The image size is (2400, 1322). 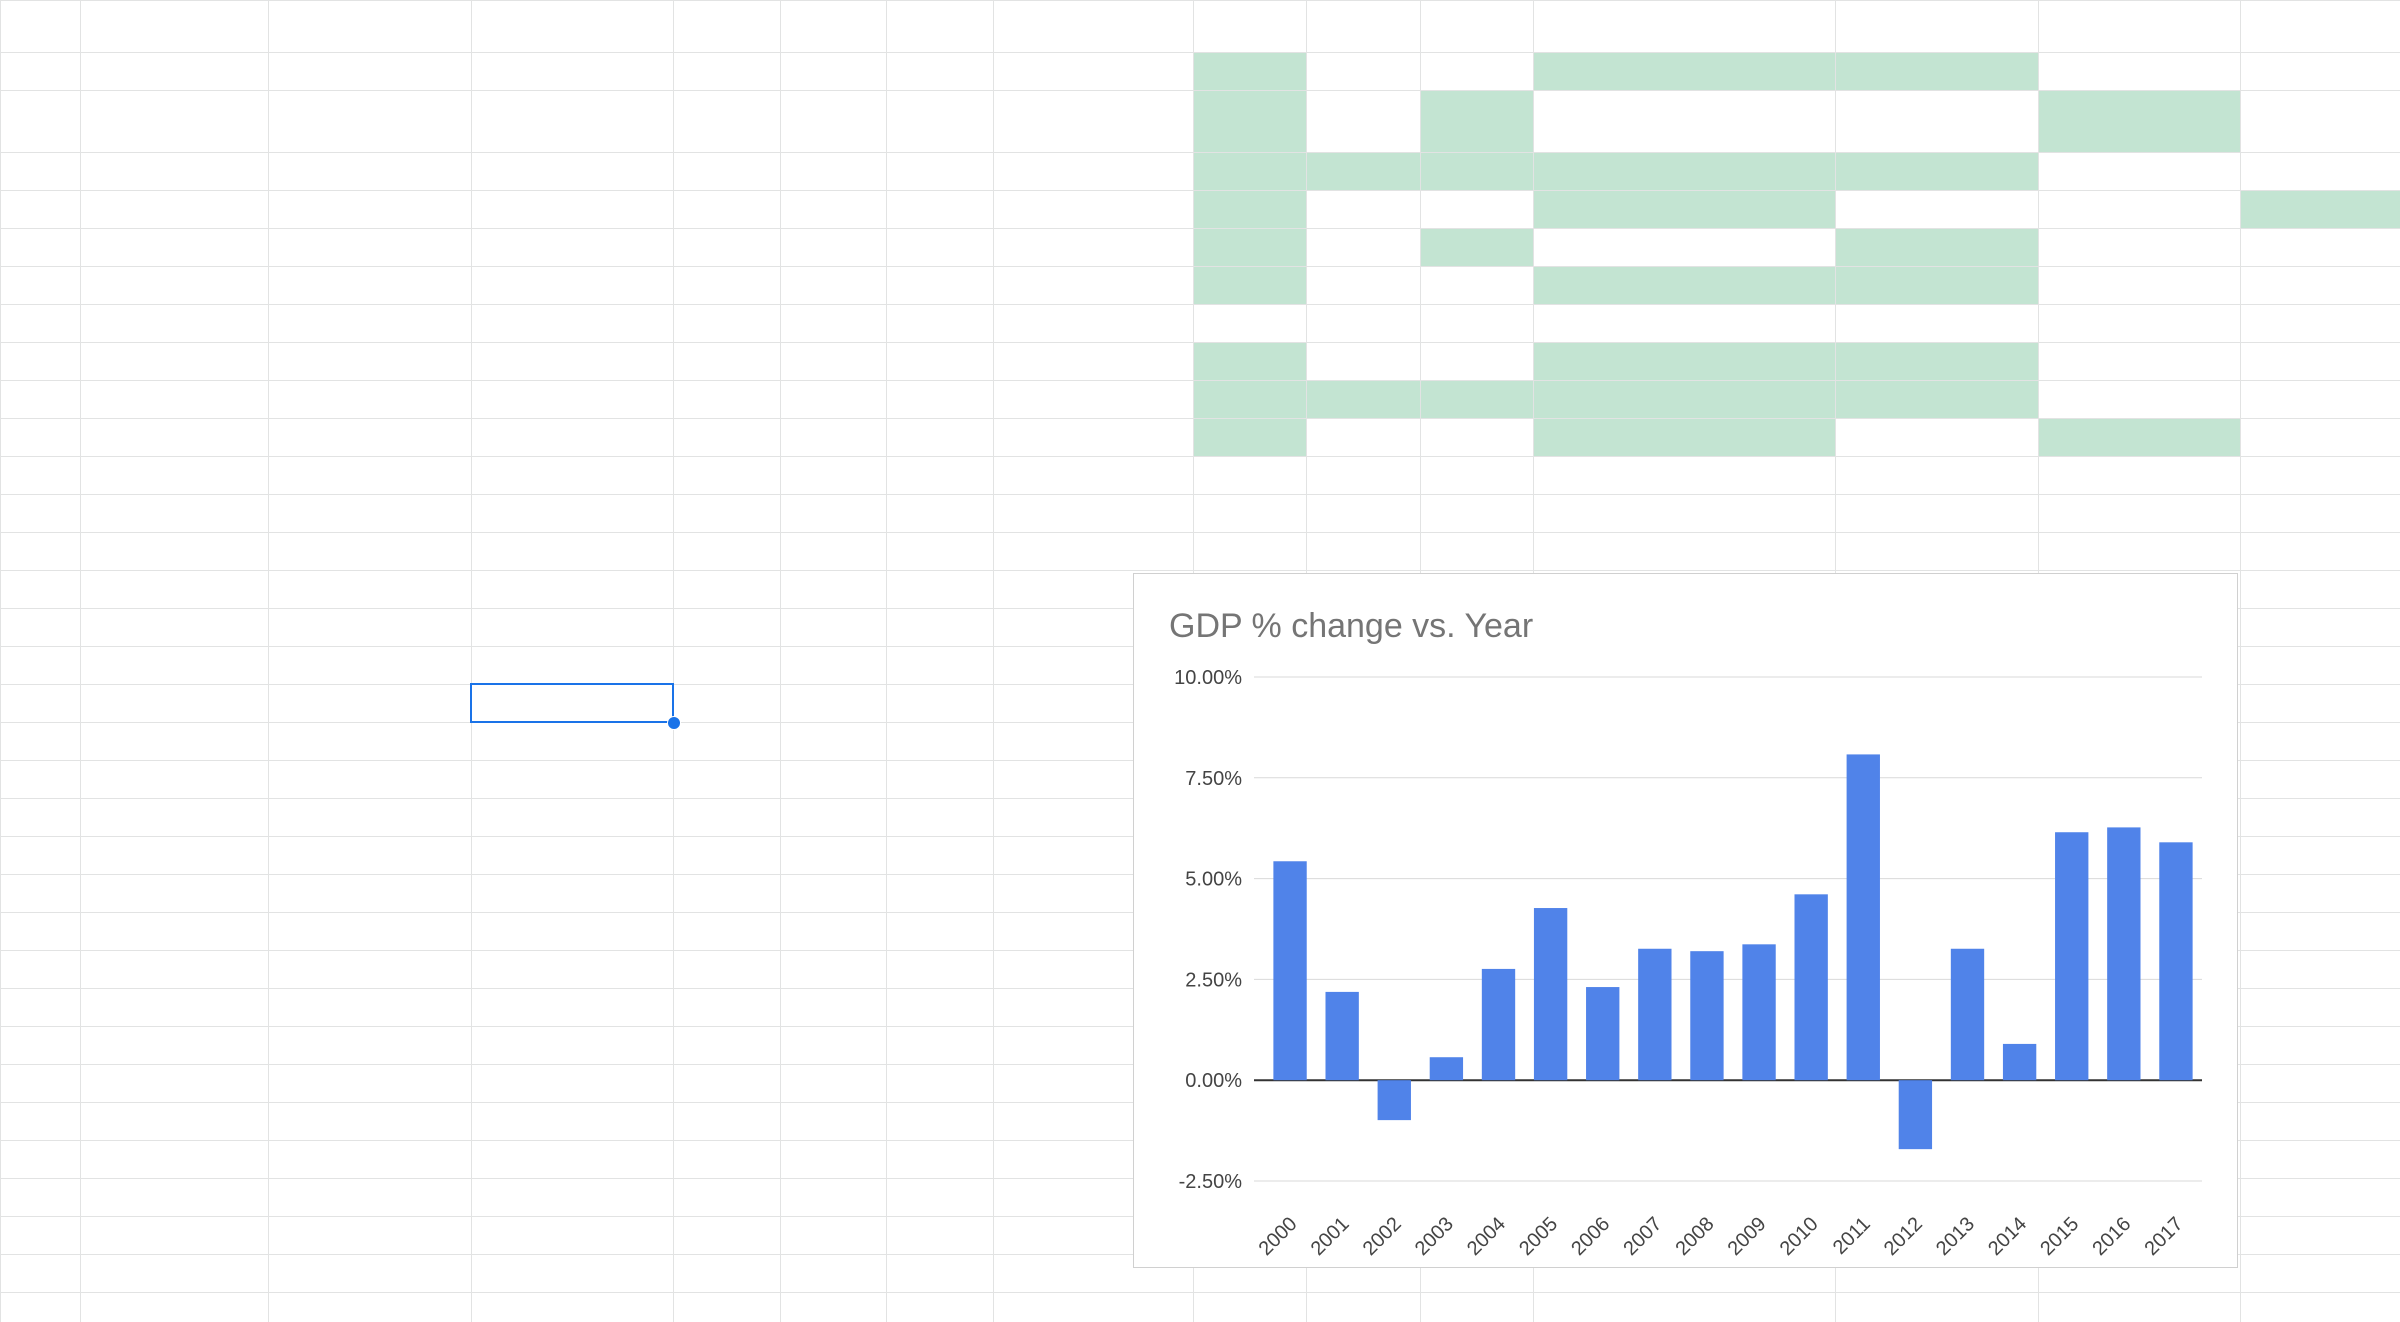 What do you see at coordinates (939, 627) in the screenshot?
I see `military-strength-header` at bounding box center [939, 627].